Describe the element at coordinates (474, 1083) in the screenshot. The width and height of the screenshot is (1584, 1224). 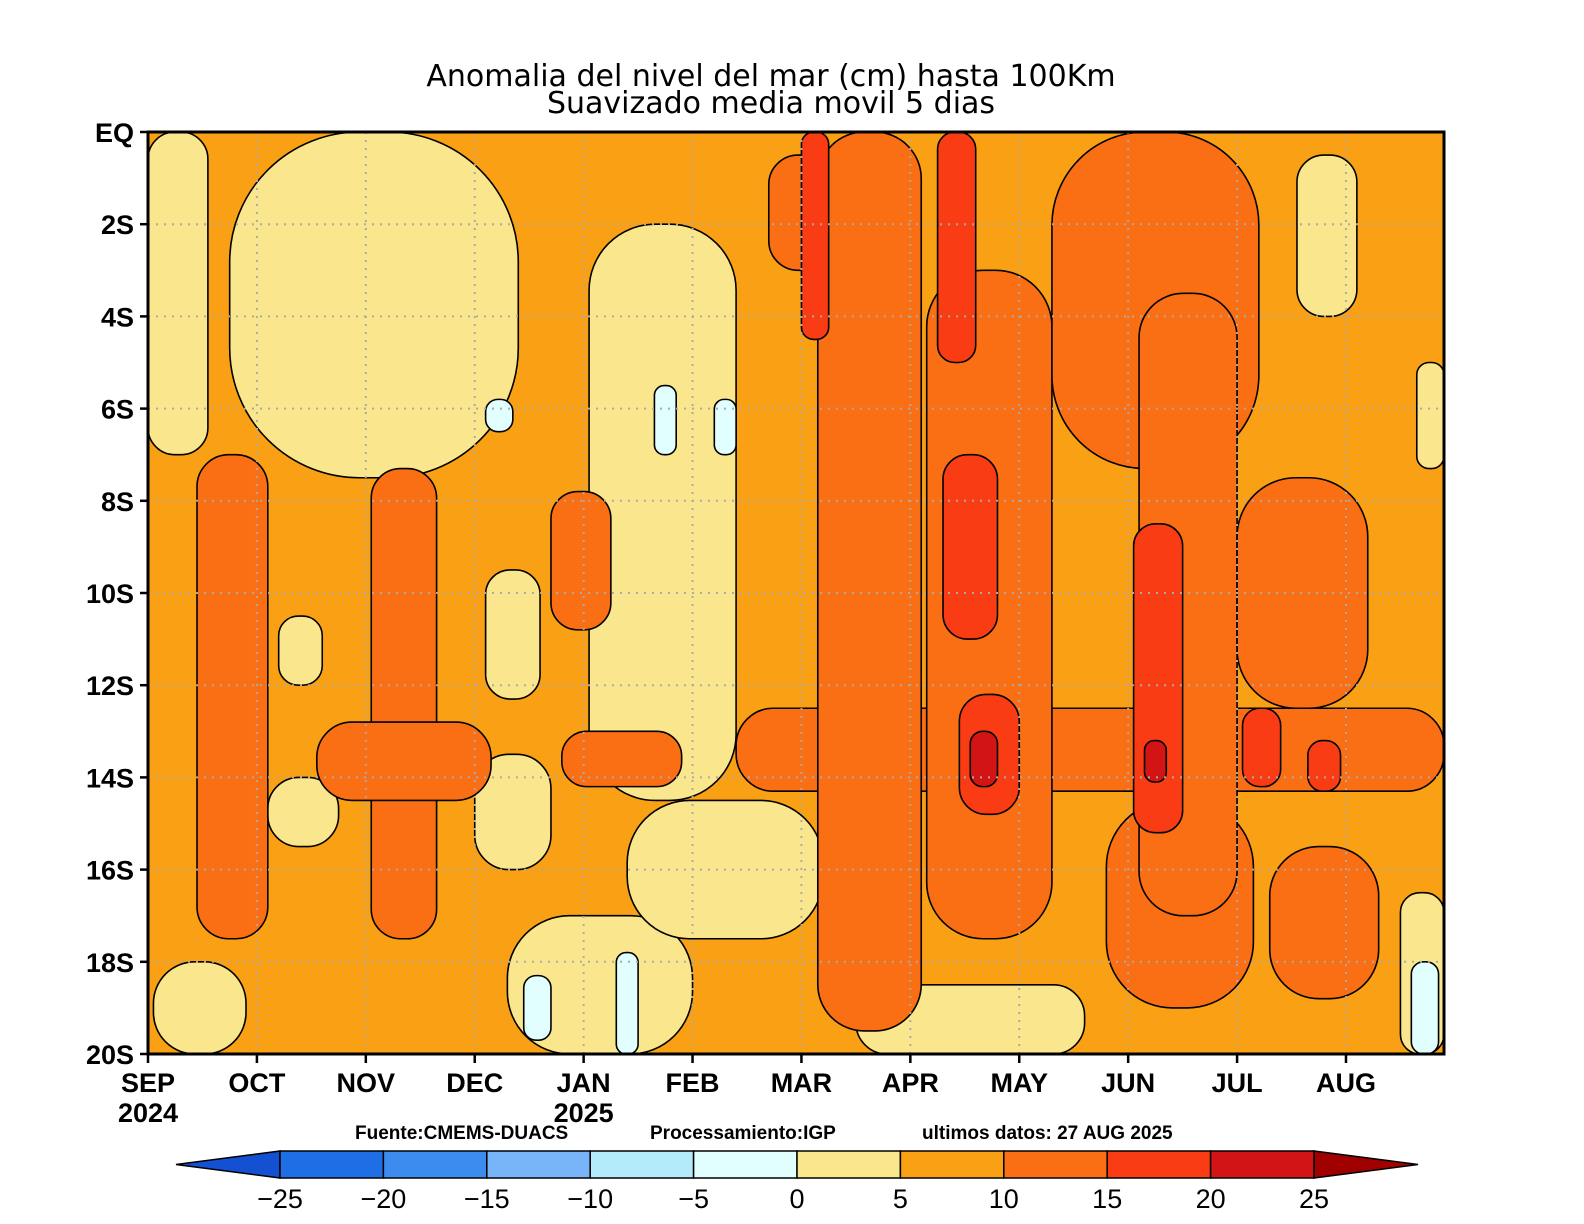
I see `x-tick-label: DEC` at that location.